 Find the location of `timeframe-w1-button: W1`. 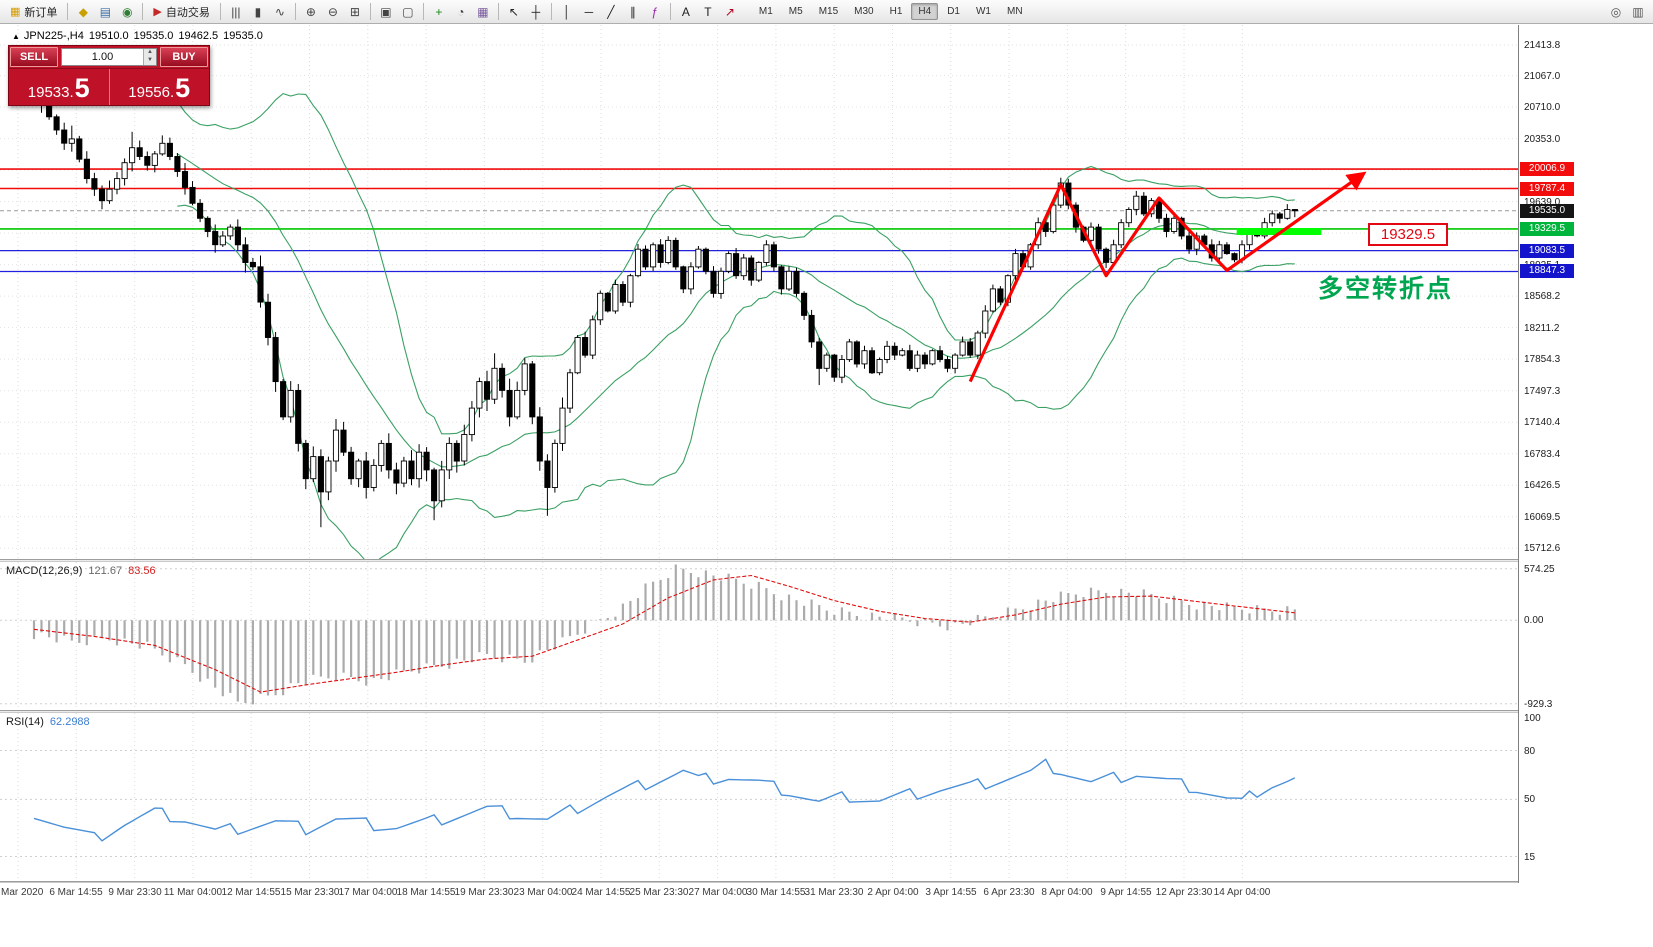

timeframe-w1-button: W1 is located at coordinates (983, 11).